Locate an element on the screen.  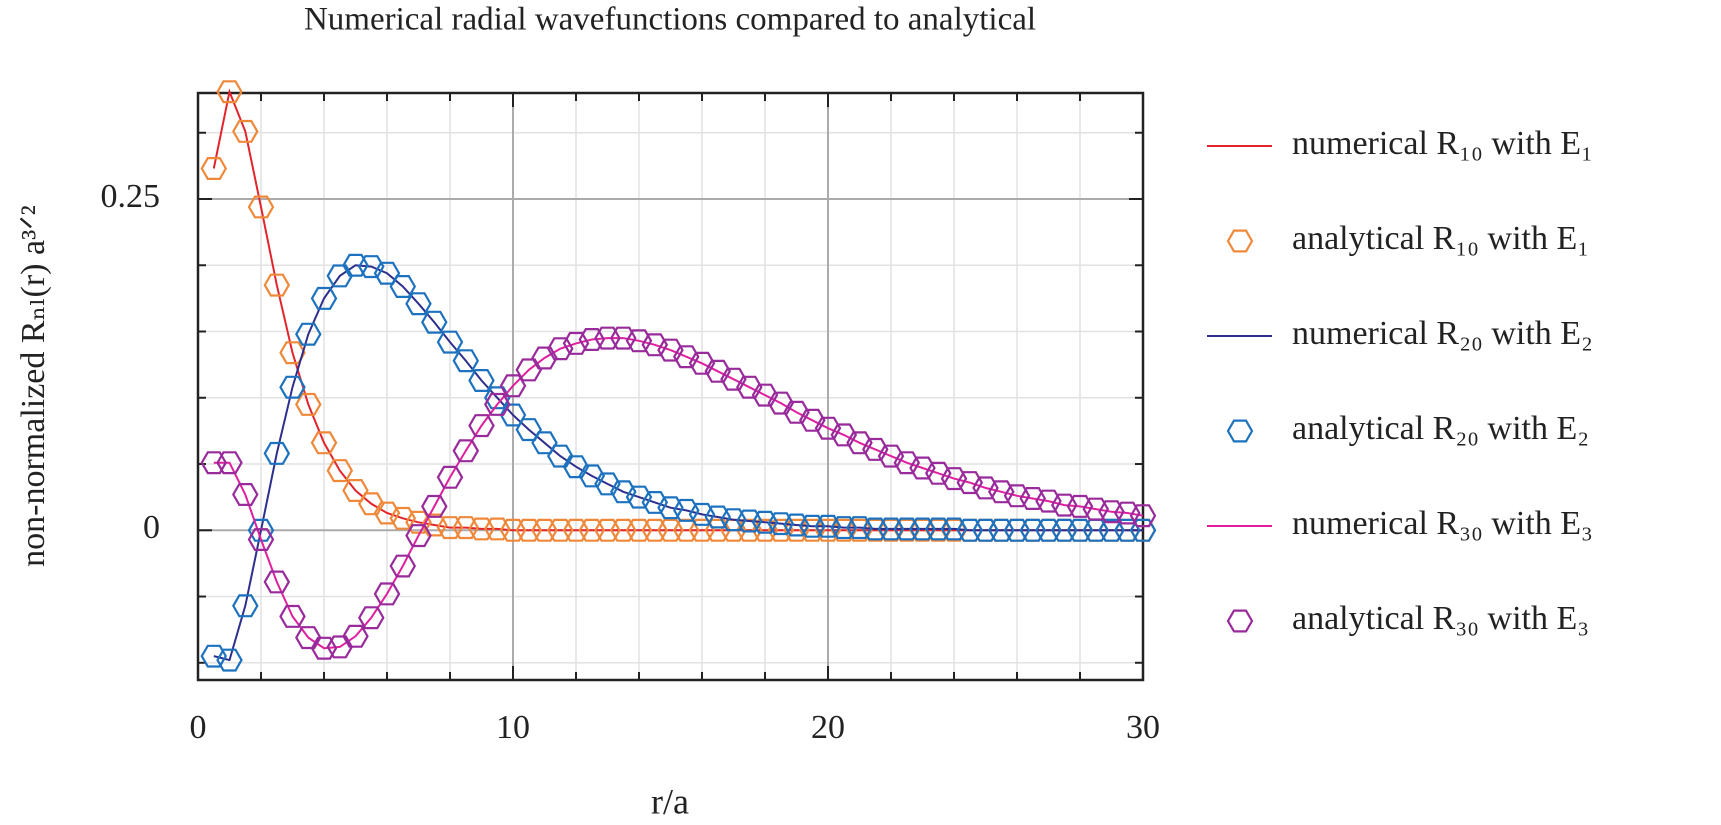
y-tick-label: 0.25 is located at coordinates (131, 196).